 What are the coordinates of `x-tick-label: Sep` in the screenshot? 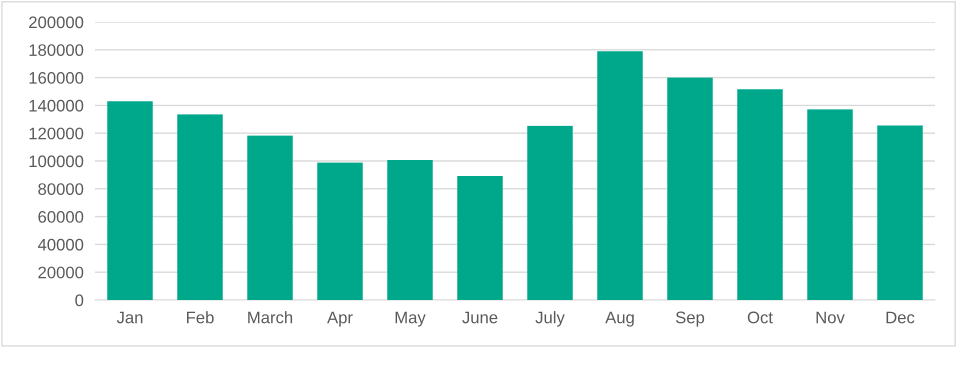 It's located at (690, 319).